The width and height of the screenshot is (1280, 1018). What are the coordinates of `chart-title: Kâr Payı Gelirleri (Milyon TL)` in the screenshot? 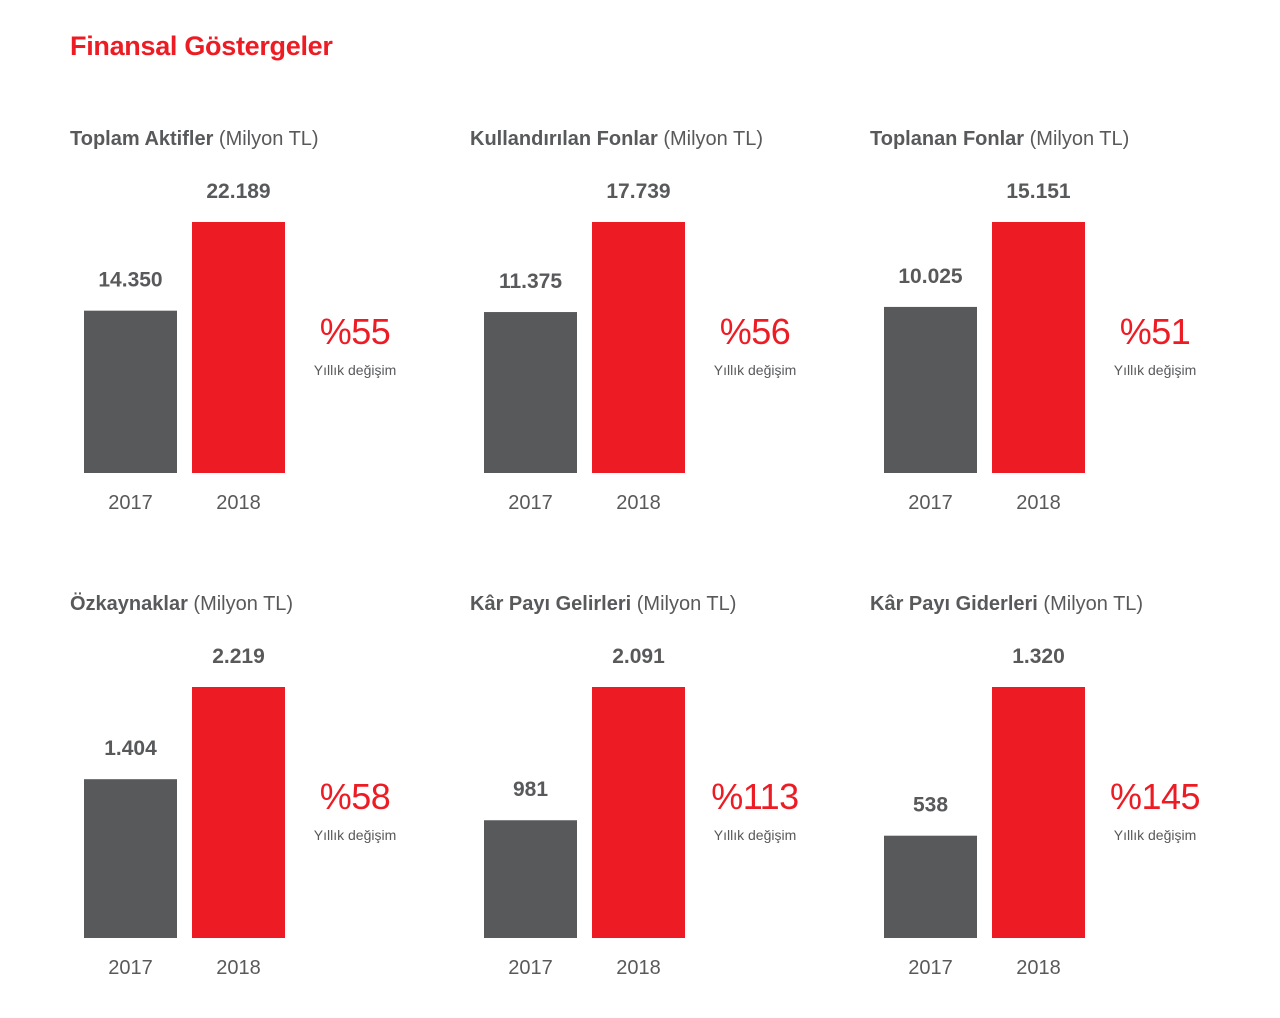 It's located at (603, 604).